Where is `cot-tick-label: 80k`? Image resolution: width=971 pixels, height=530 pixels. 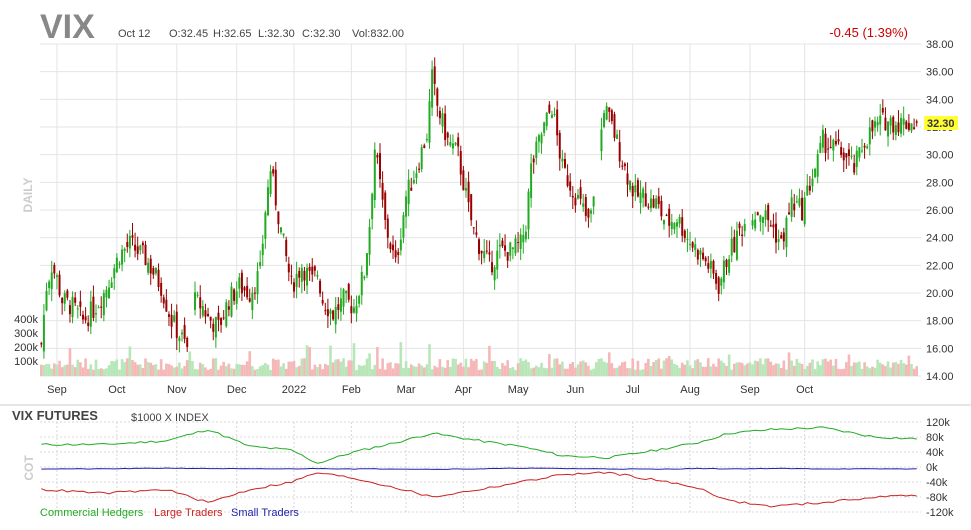 cot-tick-label: 80k is located at coordinates (935, 438).